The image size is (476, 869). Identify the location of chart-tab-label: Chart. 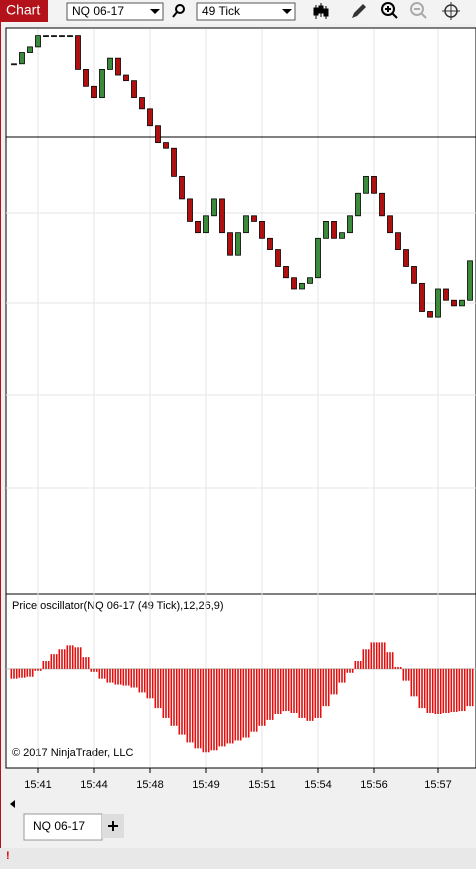
(23, 10).